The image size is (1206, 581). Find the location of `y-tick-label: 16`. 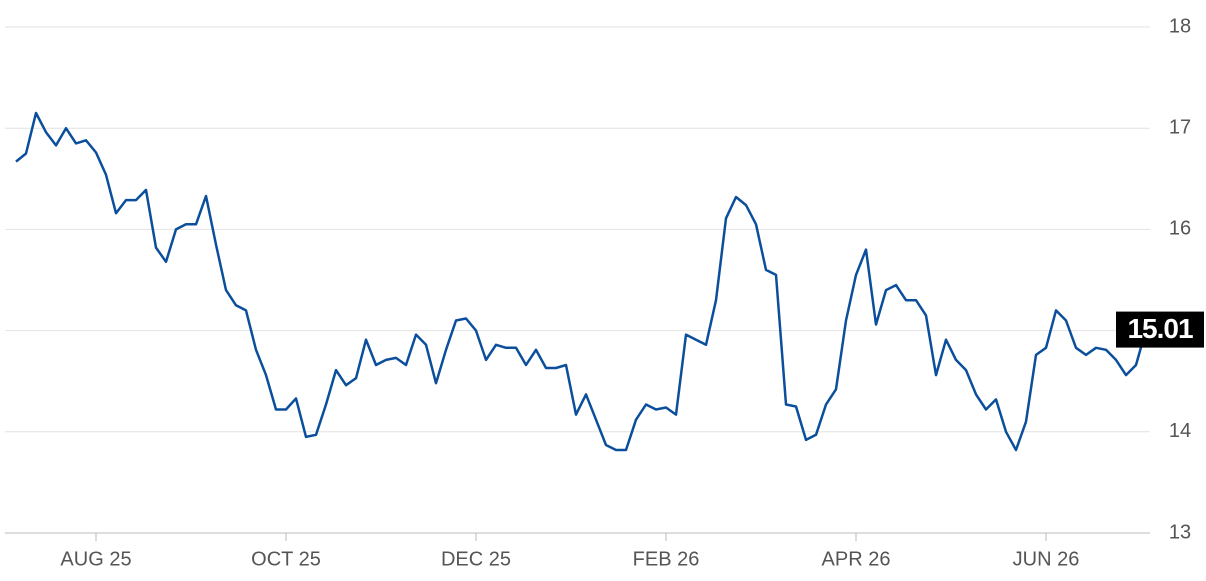

y-tick-label: 16 is located at coordinates (1180, 229).